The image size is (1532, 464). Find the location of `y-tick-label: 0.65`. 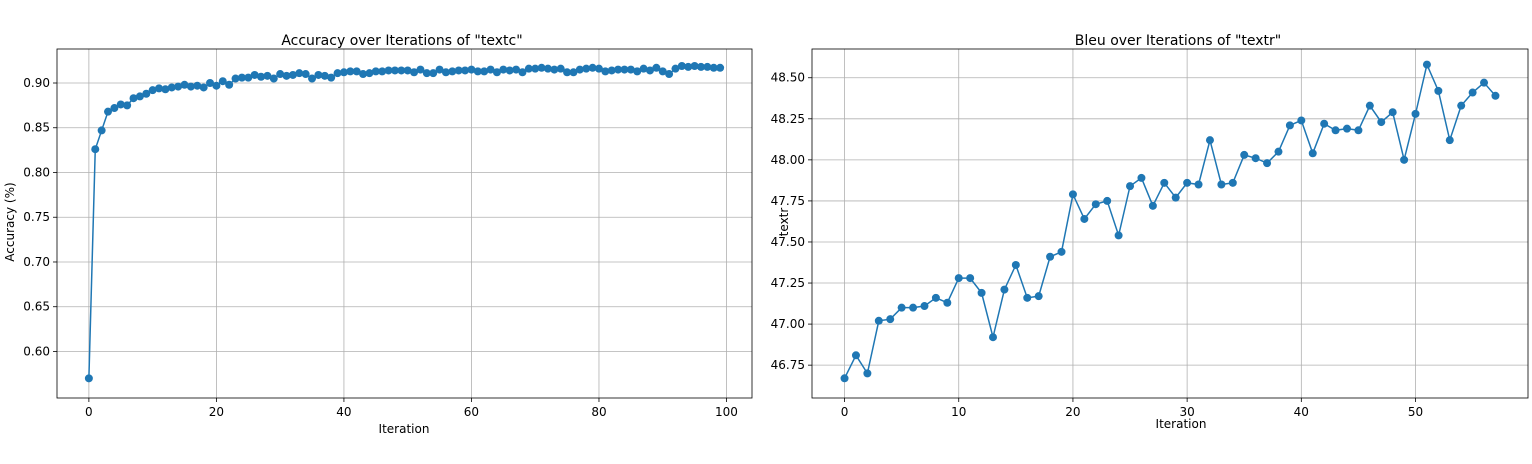

y-tick-label: 0.65 is located at coordinates (36, 307).